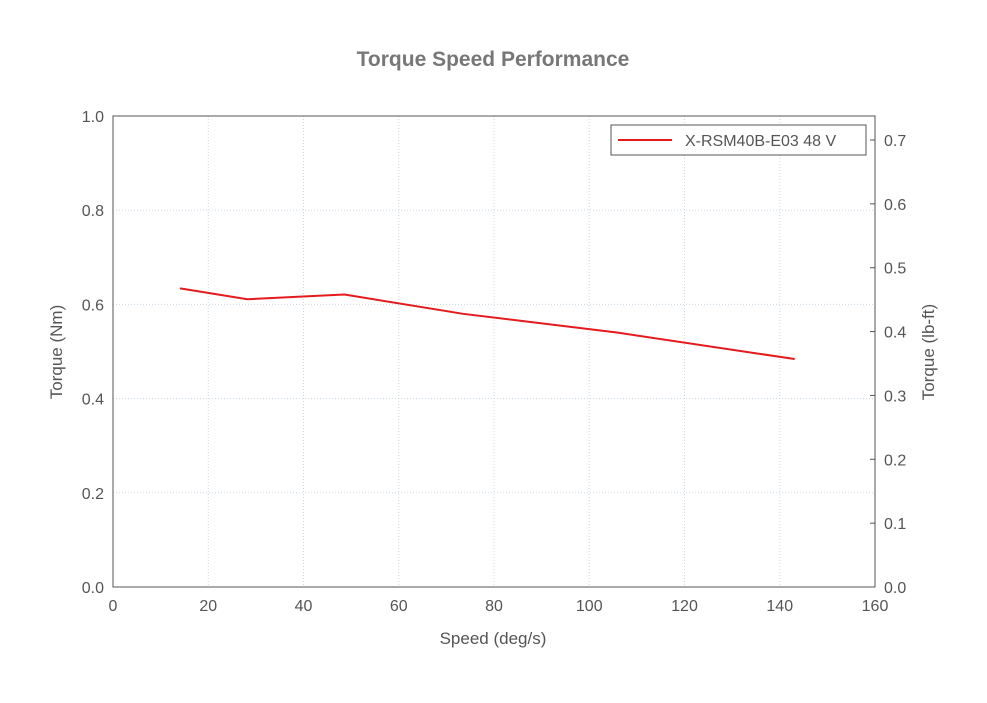 The height and width of the screenshot is (703, 987). What do you see at coordinates (895, 333) in the screenshot?
I see `y2-tick-label: 0.4` at bounding box center [895, 333].